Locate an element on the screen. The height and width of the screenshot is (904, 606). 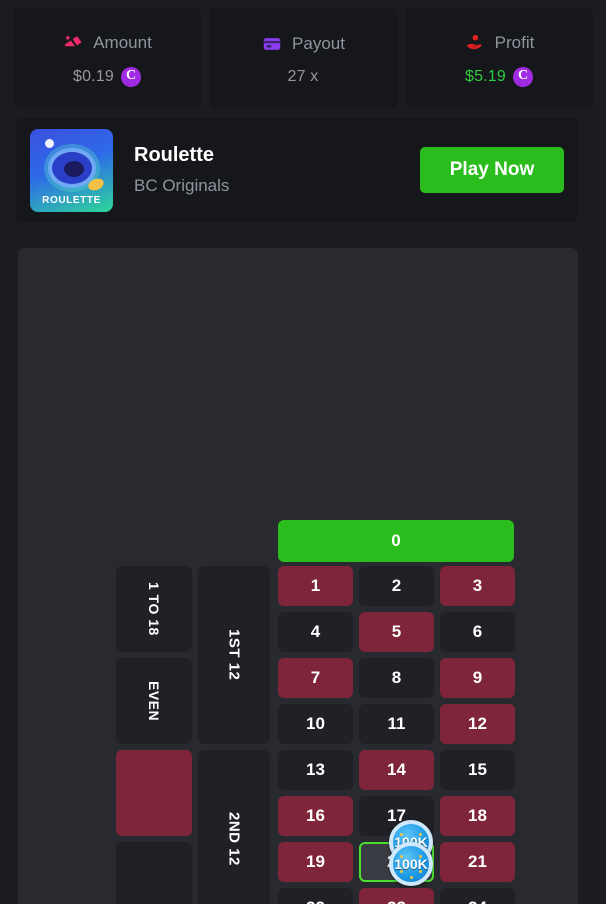
bet-cell-label: 17 is located at coordinates (396, 815).